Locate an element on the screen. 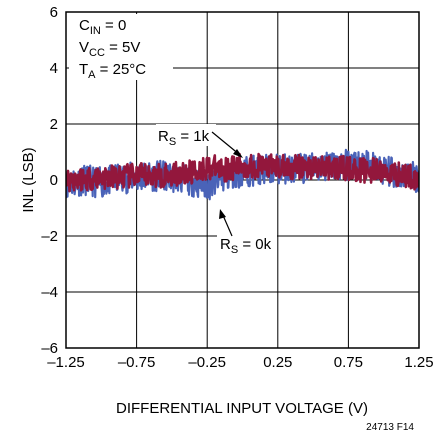 This screenshot has width=439, height=437. y-axis-label: INL (LSB) is located at coordinates (28, 179).